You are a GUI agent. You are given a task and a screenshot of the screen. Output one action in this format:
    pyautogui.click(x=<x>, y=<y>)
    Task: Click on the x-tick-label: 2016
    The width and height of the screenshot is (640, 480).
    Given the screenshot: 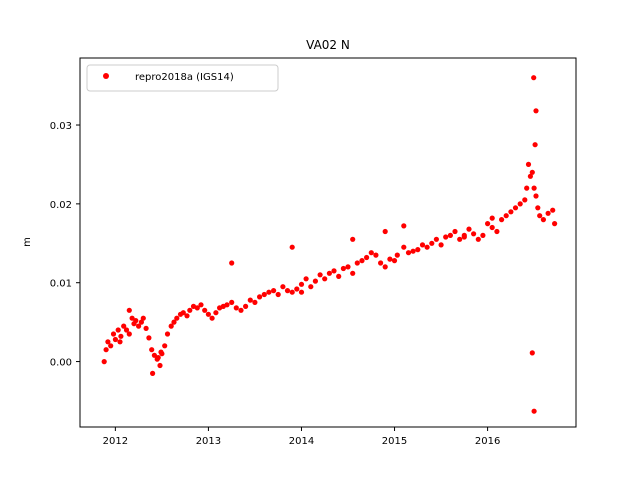 What is the action you would take?
    pyautogui.click(x=487, y=441)
    